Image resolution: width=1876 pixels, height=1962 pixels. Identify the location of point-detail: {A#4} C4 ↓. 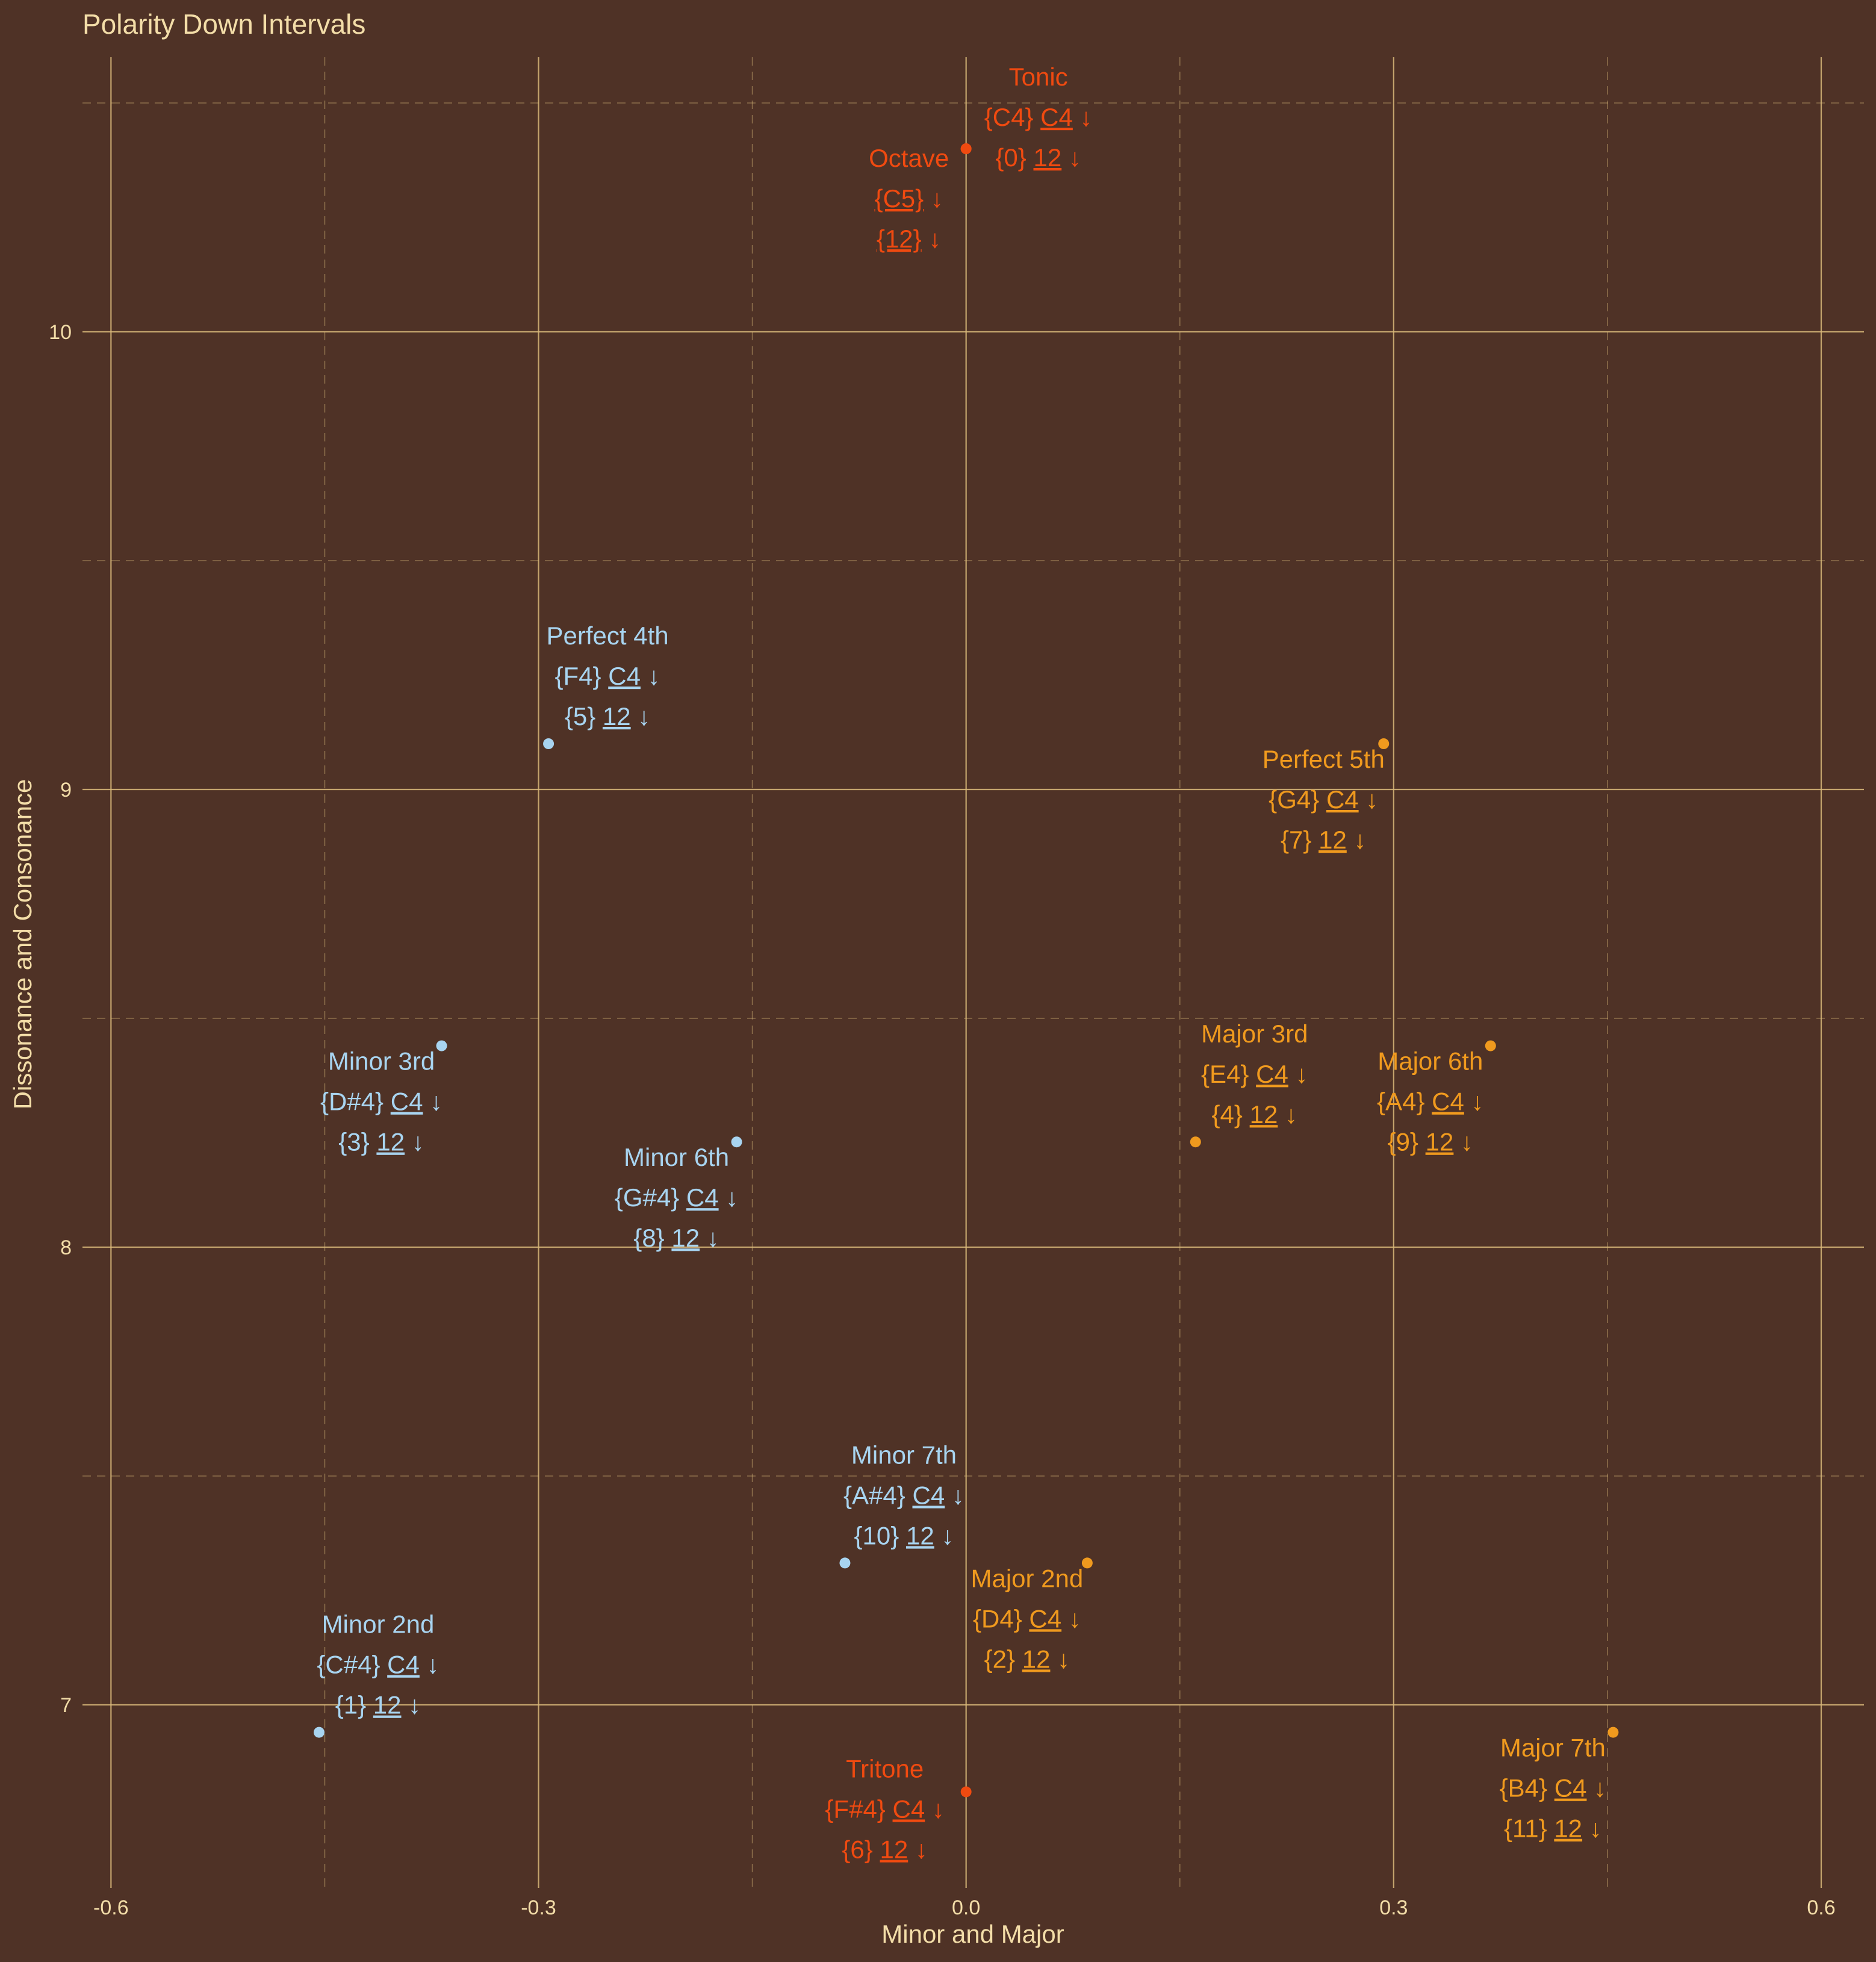
(903, 1495).